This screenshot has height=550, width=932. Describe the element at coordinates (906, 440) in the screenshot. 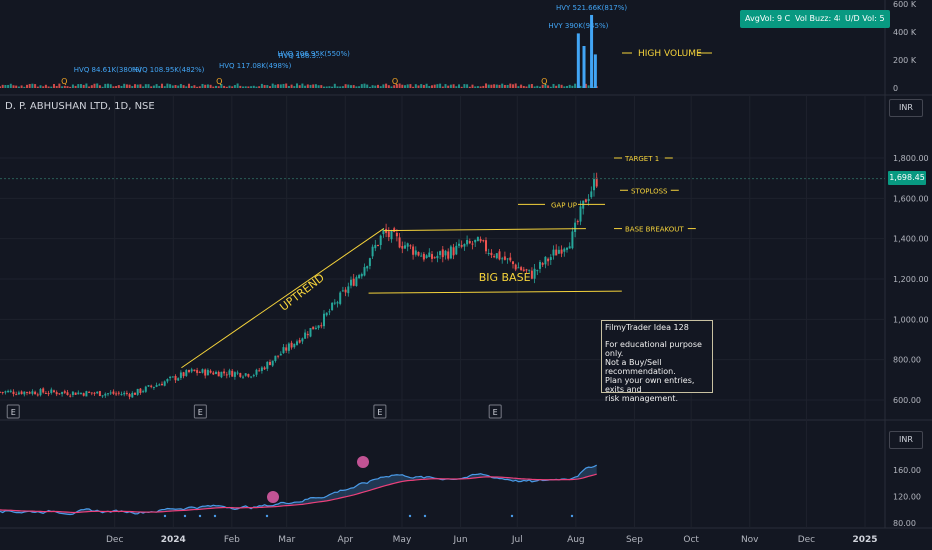

I see `rs-currency-button: INR` at that location.